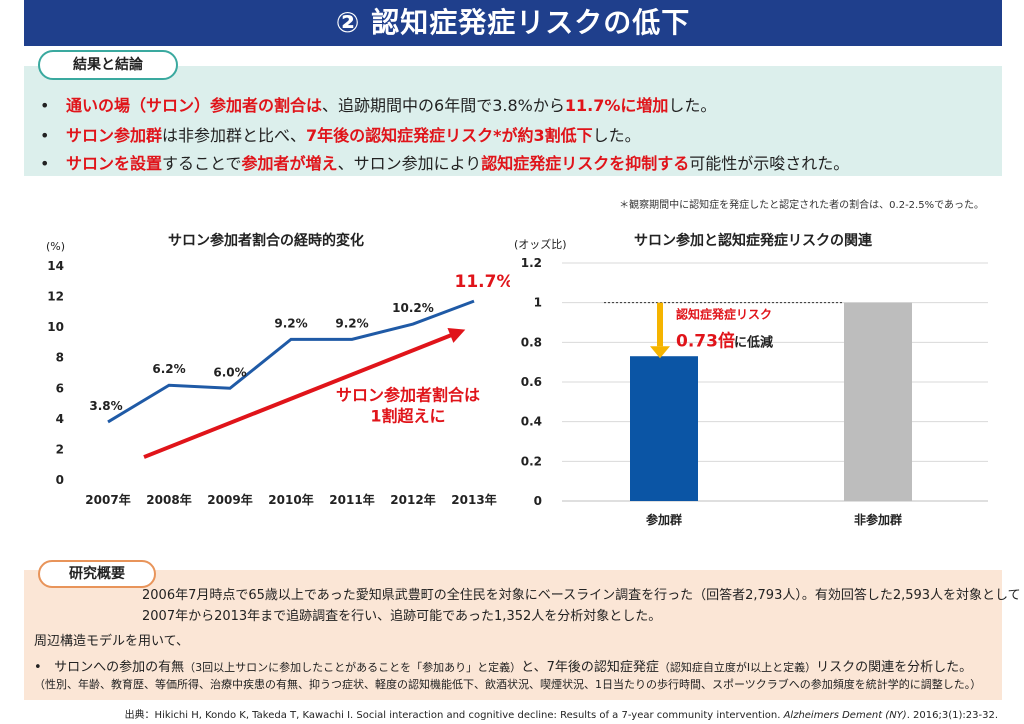  I want to click on x-tick-label: 2008年, so click(168, 499).